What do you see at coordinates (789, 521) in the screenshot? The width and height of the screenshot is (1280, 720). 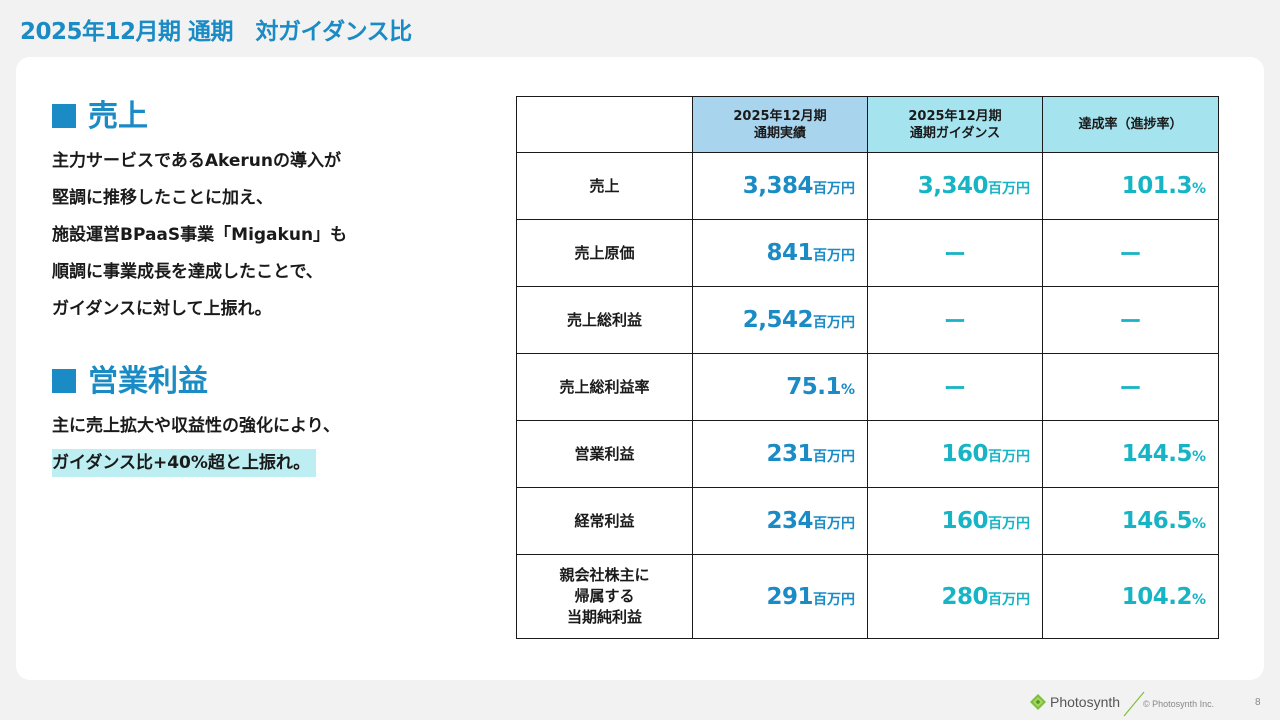 I see `actual-cell-value: 234` at bounding box center [789, 521].